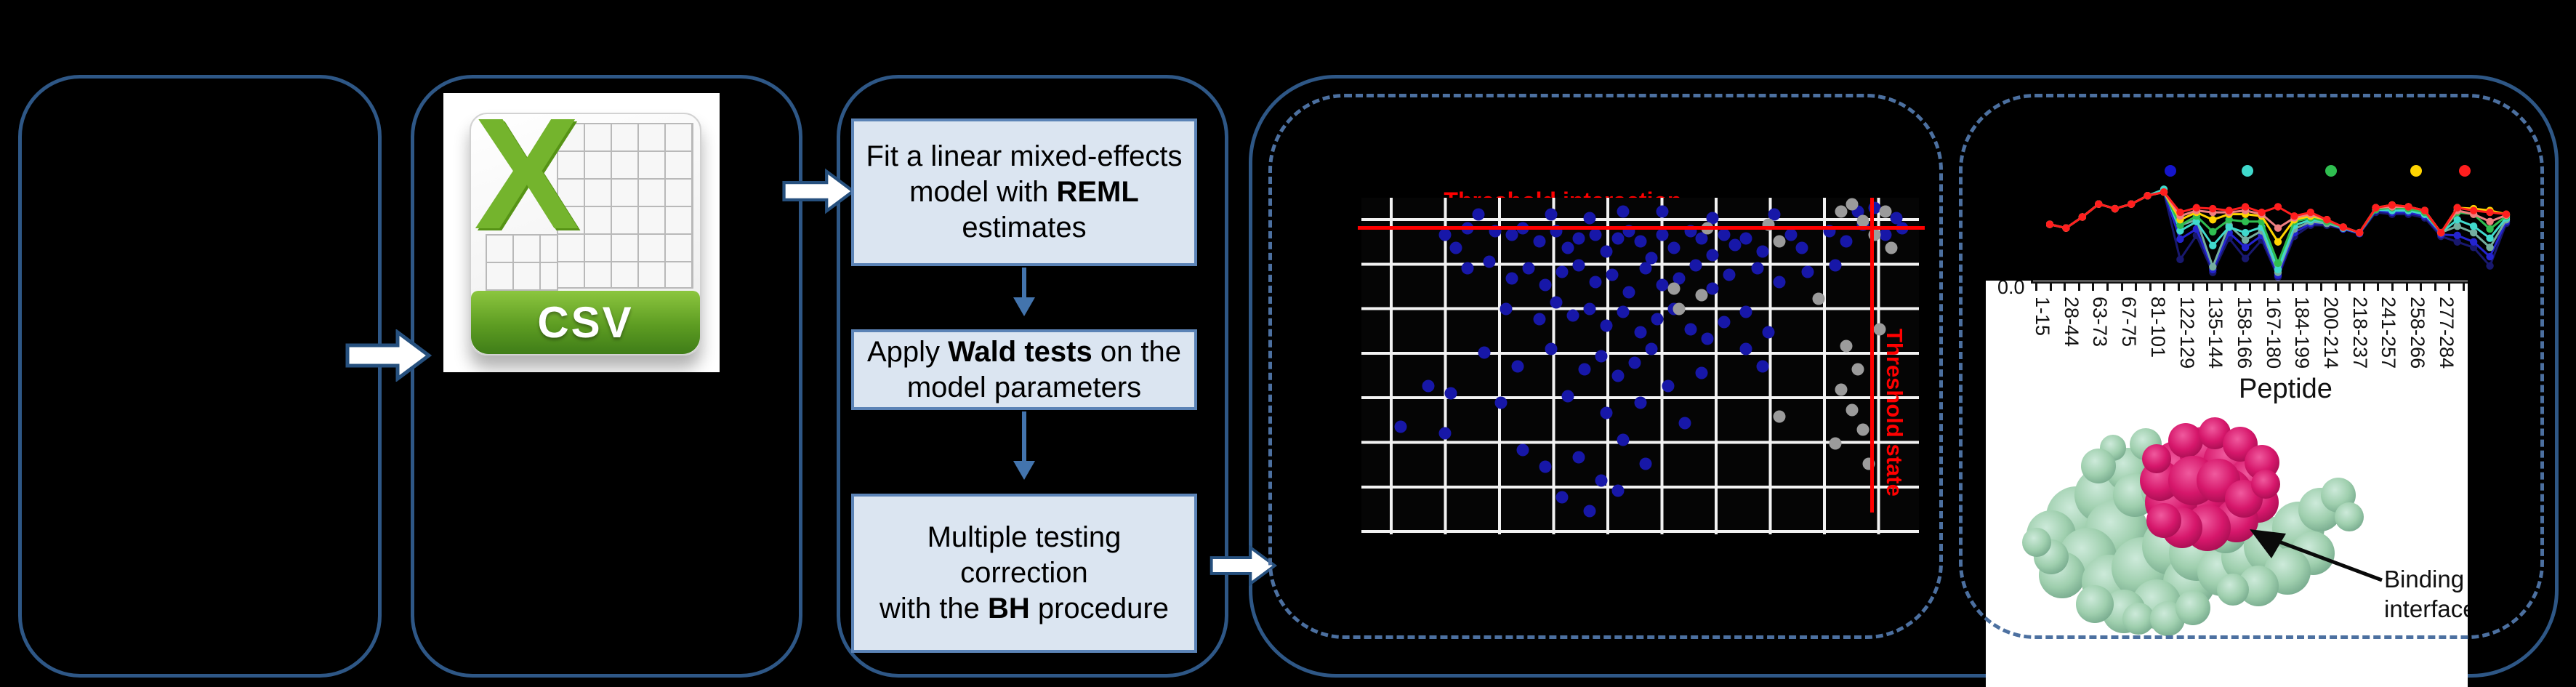 The height and width of the screenshot is (687, 2576). I want to click on csv-banner: CSV, so click(585, 322).